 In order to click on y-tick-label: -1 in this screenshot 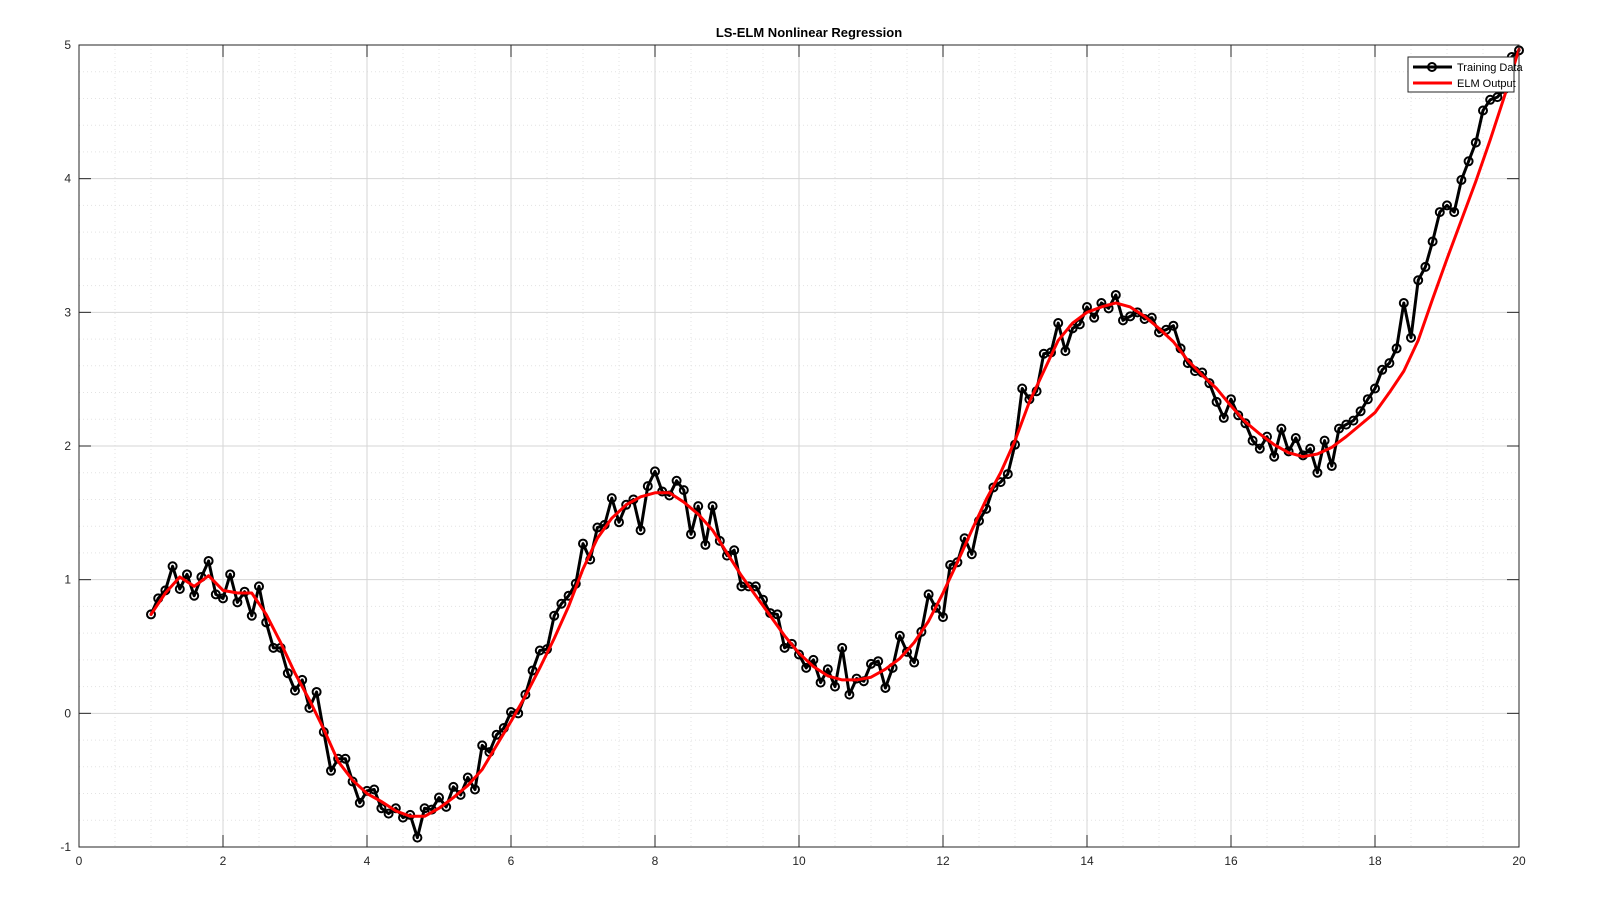, I will do `click(65, 847)`.